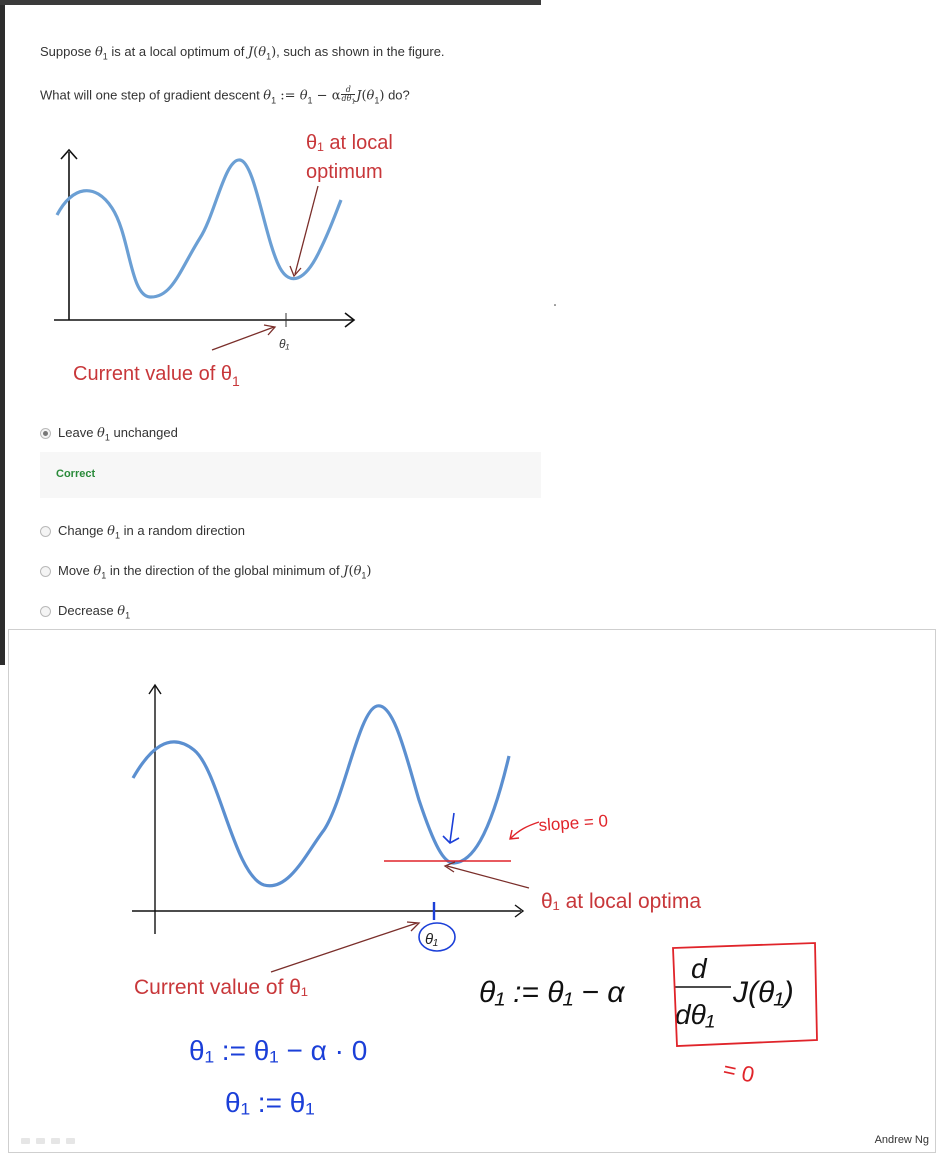 This screenshot has width=938, height=1157. What do you see at coordinates (763, 992) in the screenshot?
I see `update-rule-right: J(θ₁)` at bounding box center [763, 992].